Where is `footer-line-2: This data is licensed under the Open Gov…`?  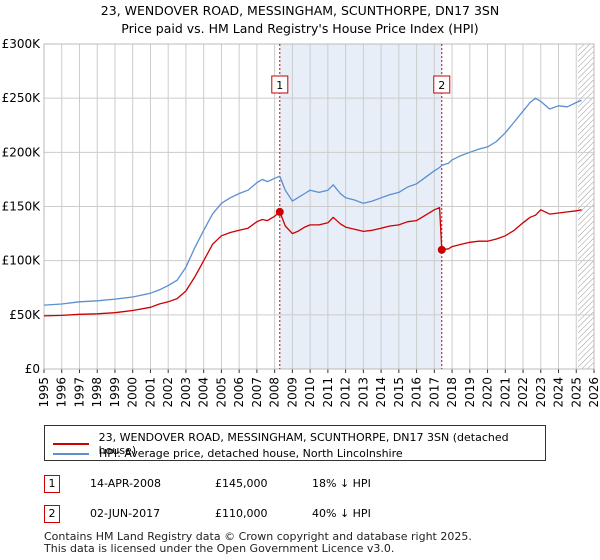 footer-line-2: This data is licensed under the Open Gov… is located at coordinates (219, 548).